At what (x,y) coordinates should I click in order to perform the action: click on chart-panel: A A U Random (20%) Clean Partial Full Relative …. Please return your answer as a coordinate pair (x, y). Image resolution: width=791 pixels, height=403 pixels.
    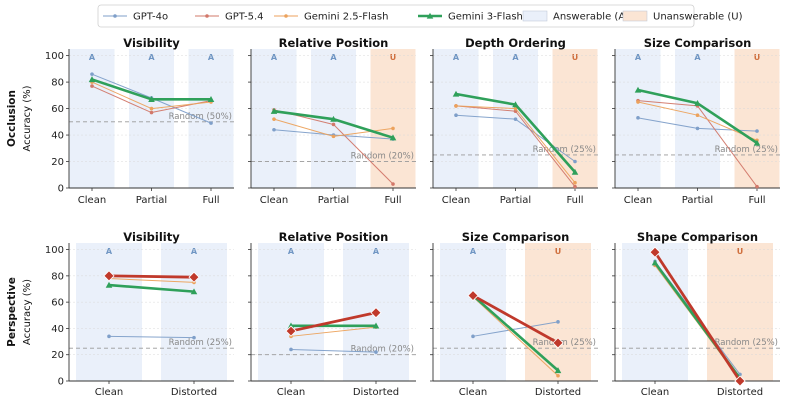
    Looking at the image, I should click on (332, 121).